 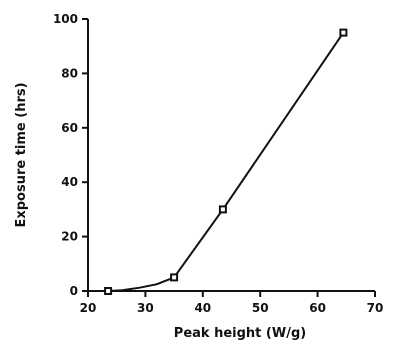 What do you see at coordinates (240, 333) in the screenshot?
I see `x-axis-title: Peak height (W/g)` at bounding box center [240, 333].